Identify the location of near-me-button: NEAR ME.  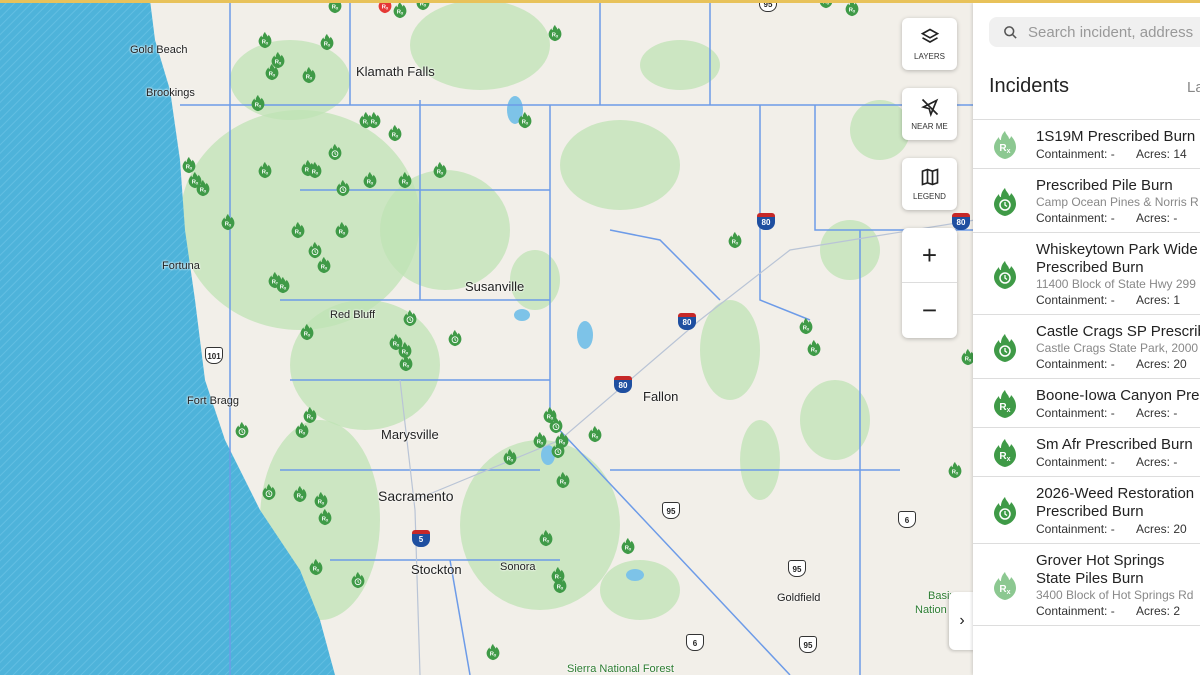
(929, 114).